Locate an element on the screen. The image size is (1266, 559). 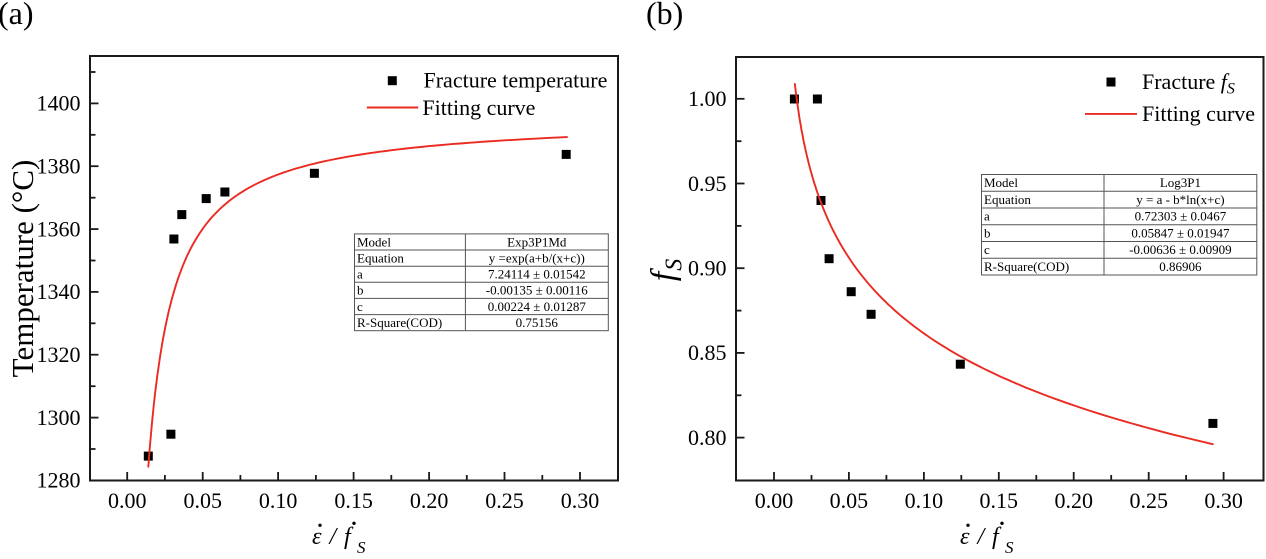
svg-text: y =exp(a+b/(x+c)) is located at coordinates (537, 257).